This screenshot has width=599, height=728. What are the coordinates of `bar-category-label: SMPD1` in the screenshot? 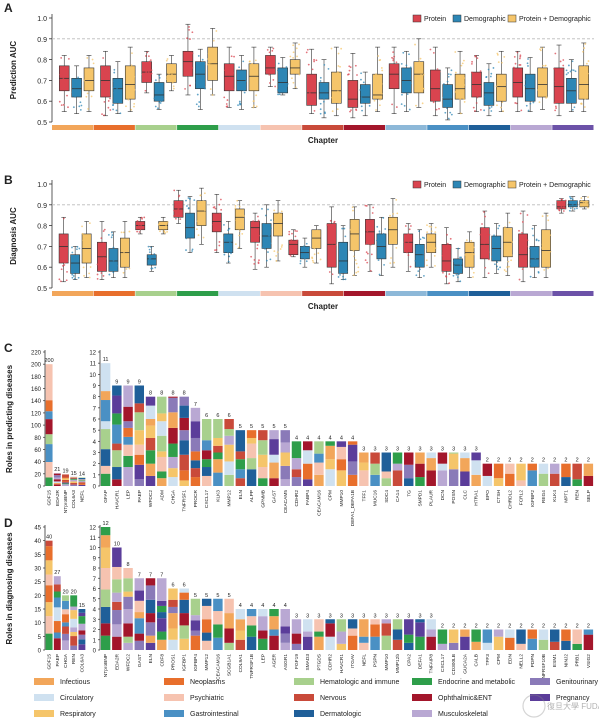 It's located at (420, 498).